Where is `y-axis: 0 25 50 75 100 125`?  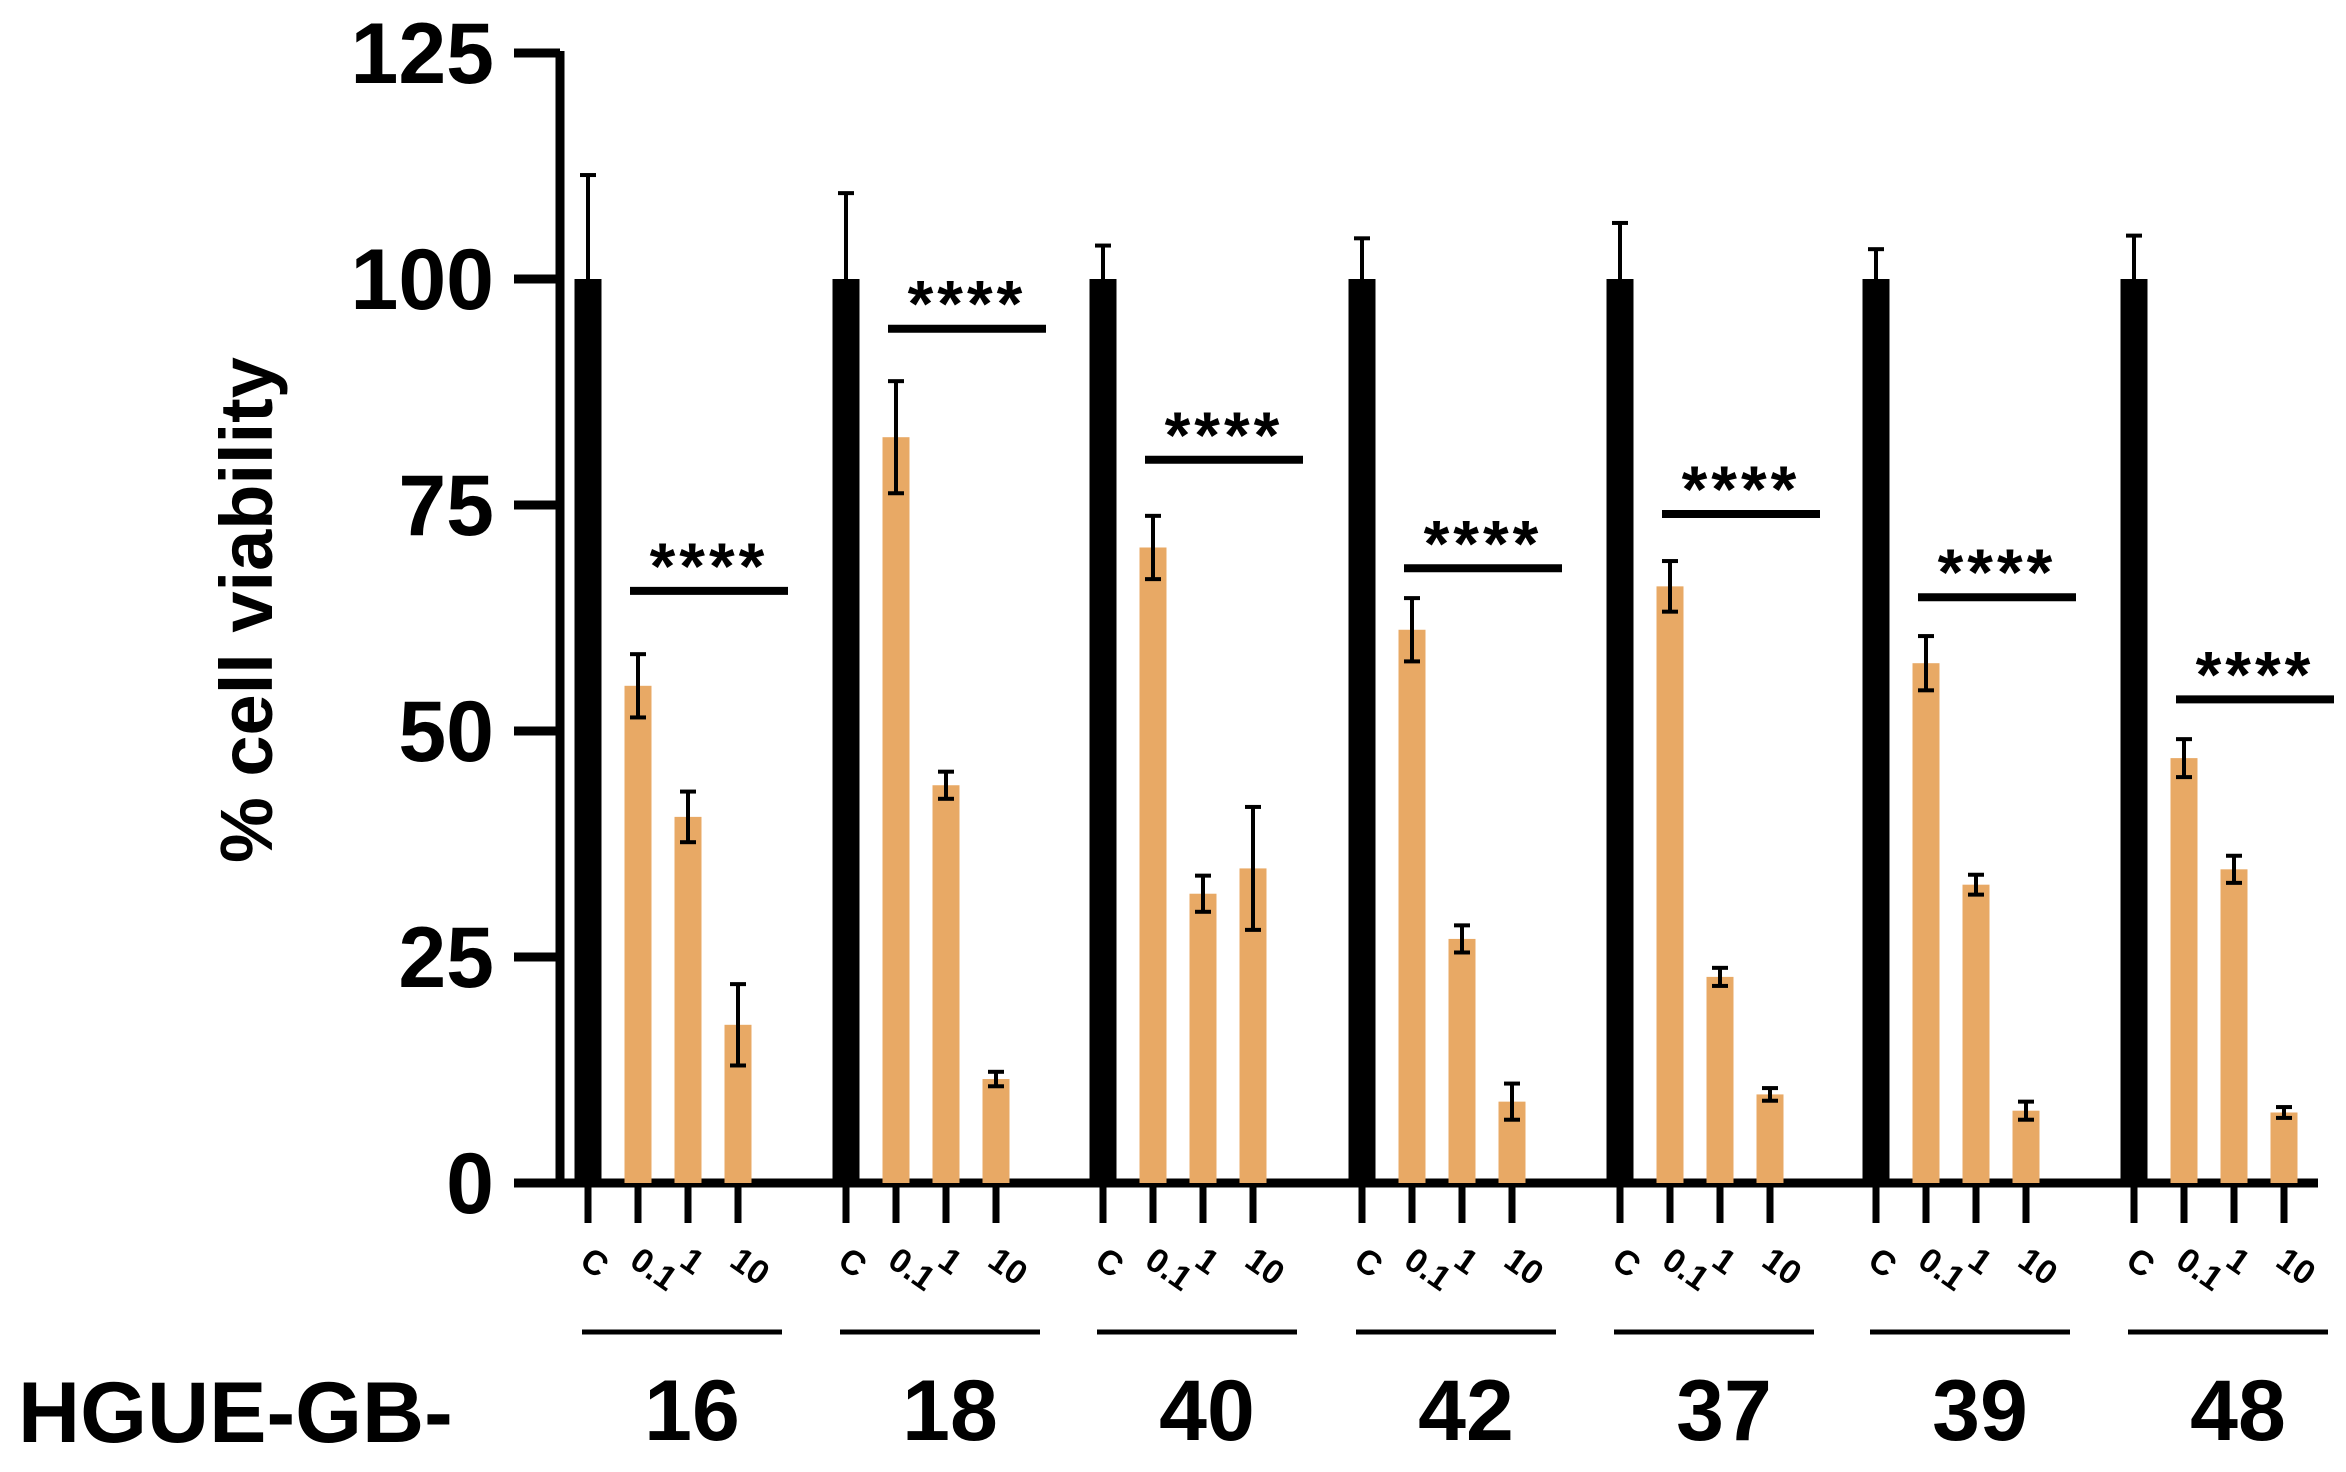 y-axis: 0 25 50 75 100 125 is located at coordinates (458, 619).